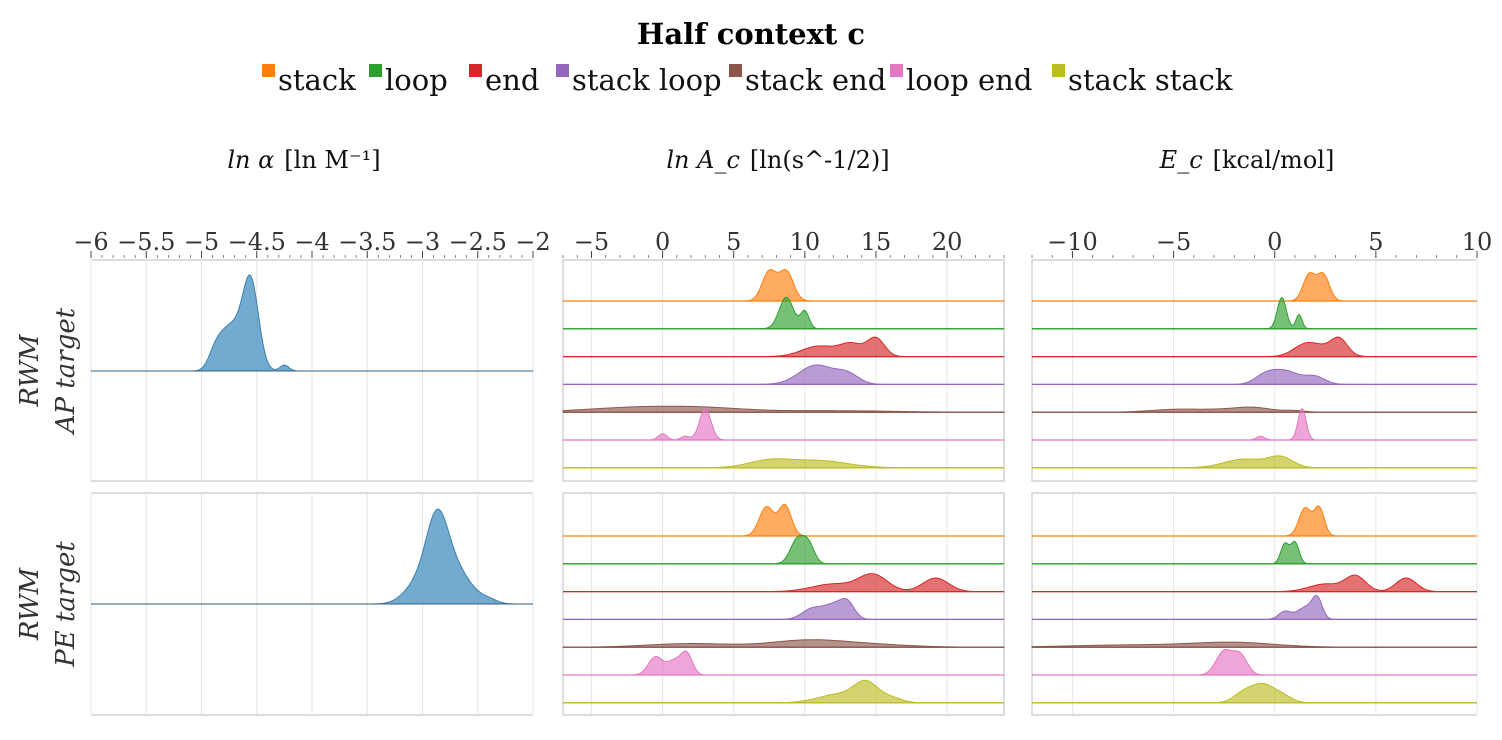 The height and width of the screenshot is (740, 1502). What do you see at coordinates (562, 70) in the screenshot?
I see `legend-swatch-stack-loop` at bounding box center [562, 70].